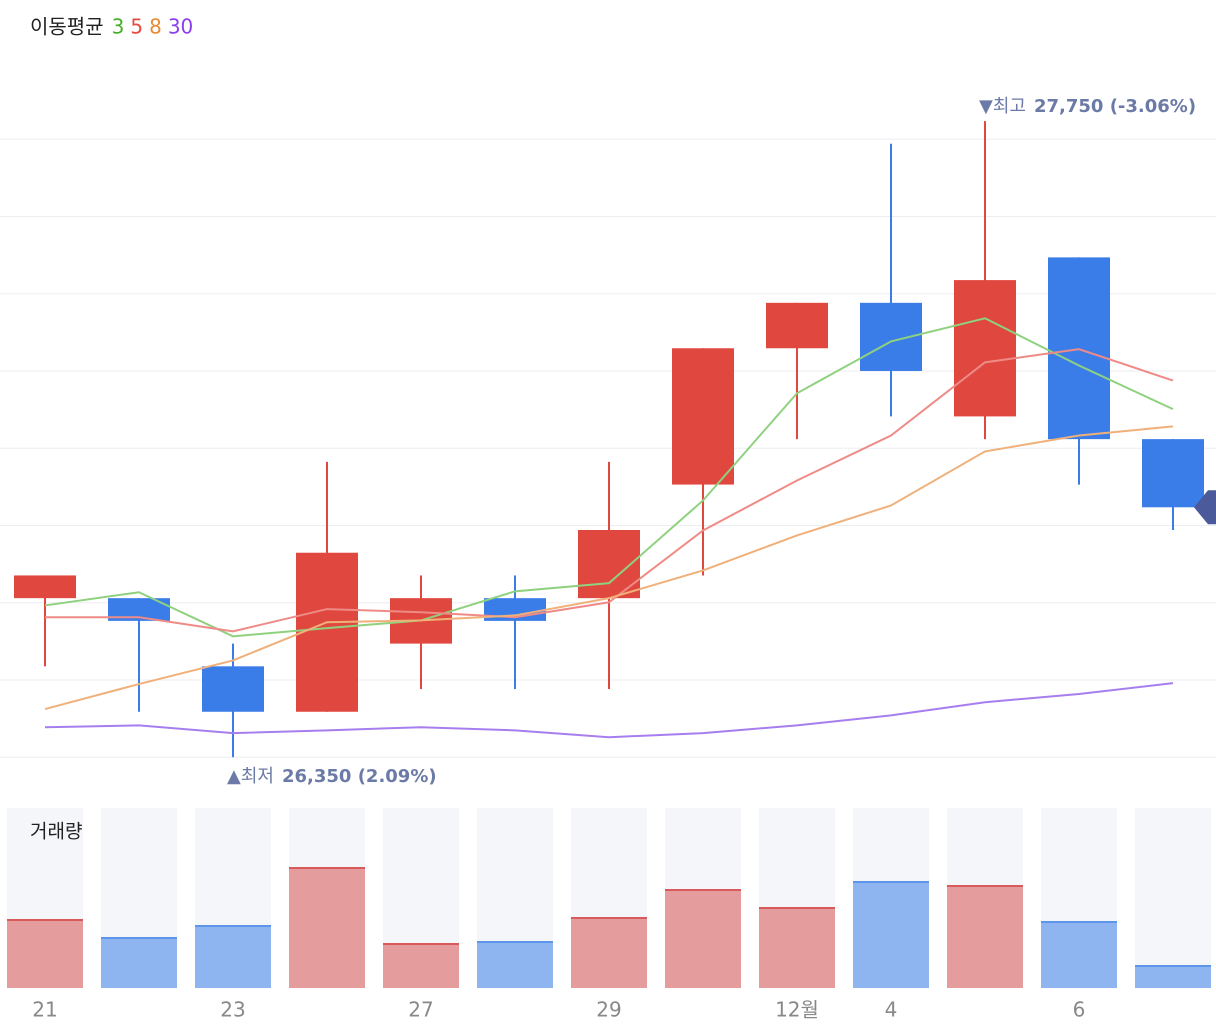  Describe the element at coordinates (155, 27) in the screenshot. I see `legend-entry: 8` at that location.